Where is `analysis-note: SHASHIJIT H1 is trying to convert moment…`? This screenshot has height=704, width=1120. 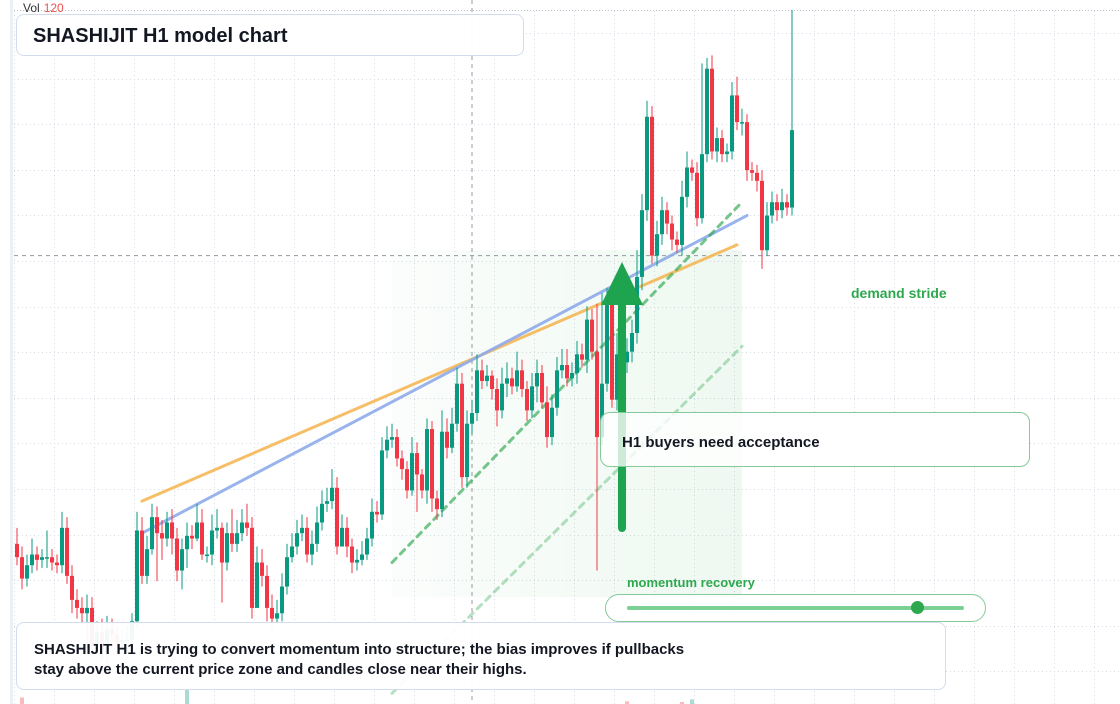 analysis-note: SHASHIJIT H1 is trying to convert moment… is located at coordinates (359, 659).